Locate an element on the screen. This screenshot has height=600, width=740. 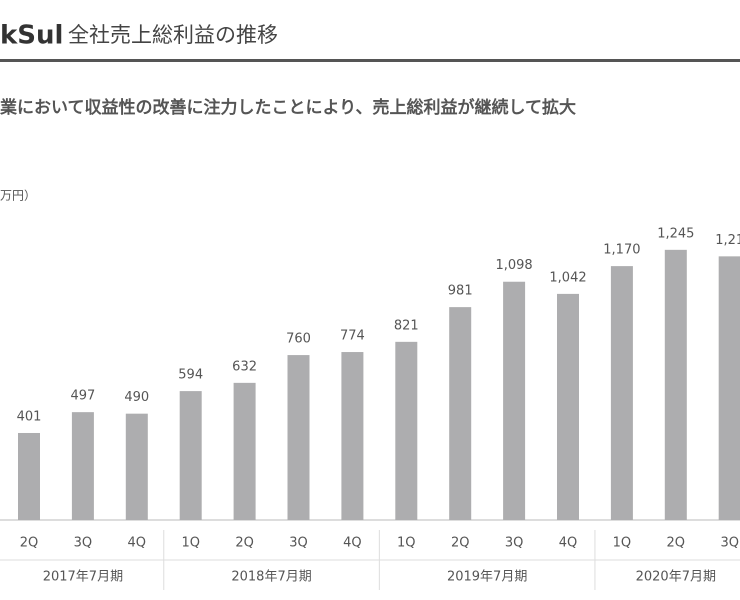
value-label: 1,098 is located at coordinates (513, 265).